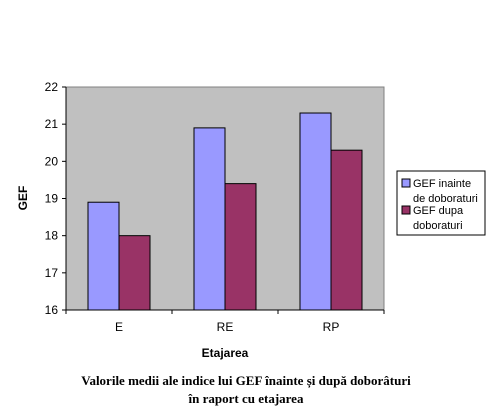 Image resolution: width=492 pixels, height=419 pixels. Describe the element at coordinates (119, 327) in the screenshot. I see `x-tick-label: E` at that location.